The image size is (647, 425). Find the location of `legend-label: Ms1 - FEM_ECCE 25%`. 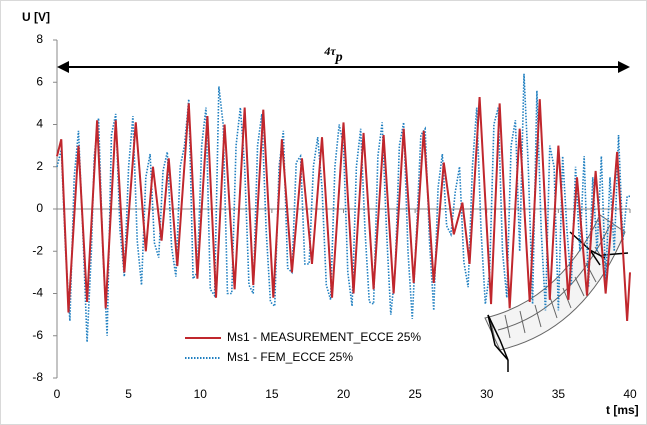

legend-label: Ms1 - FEM_ECCE 25% is located at coordinates (290, 357).